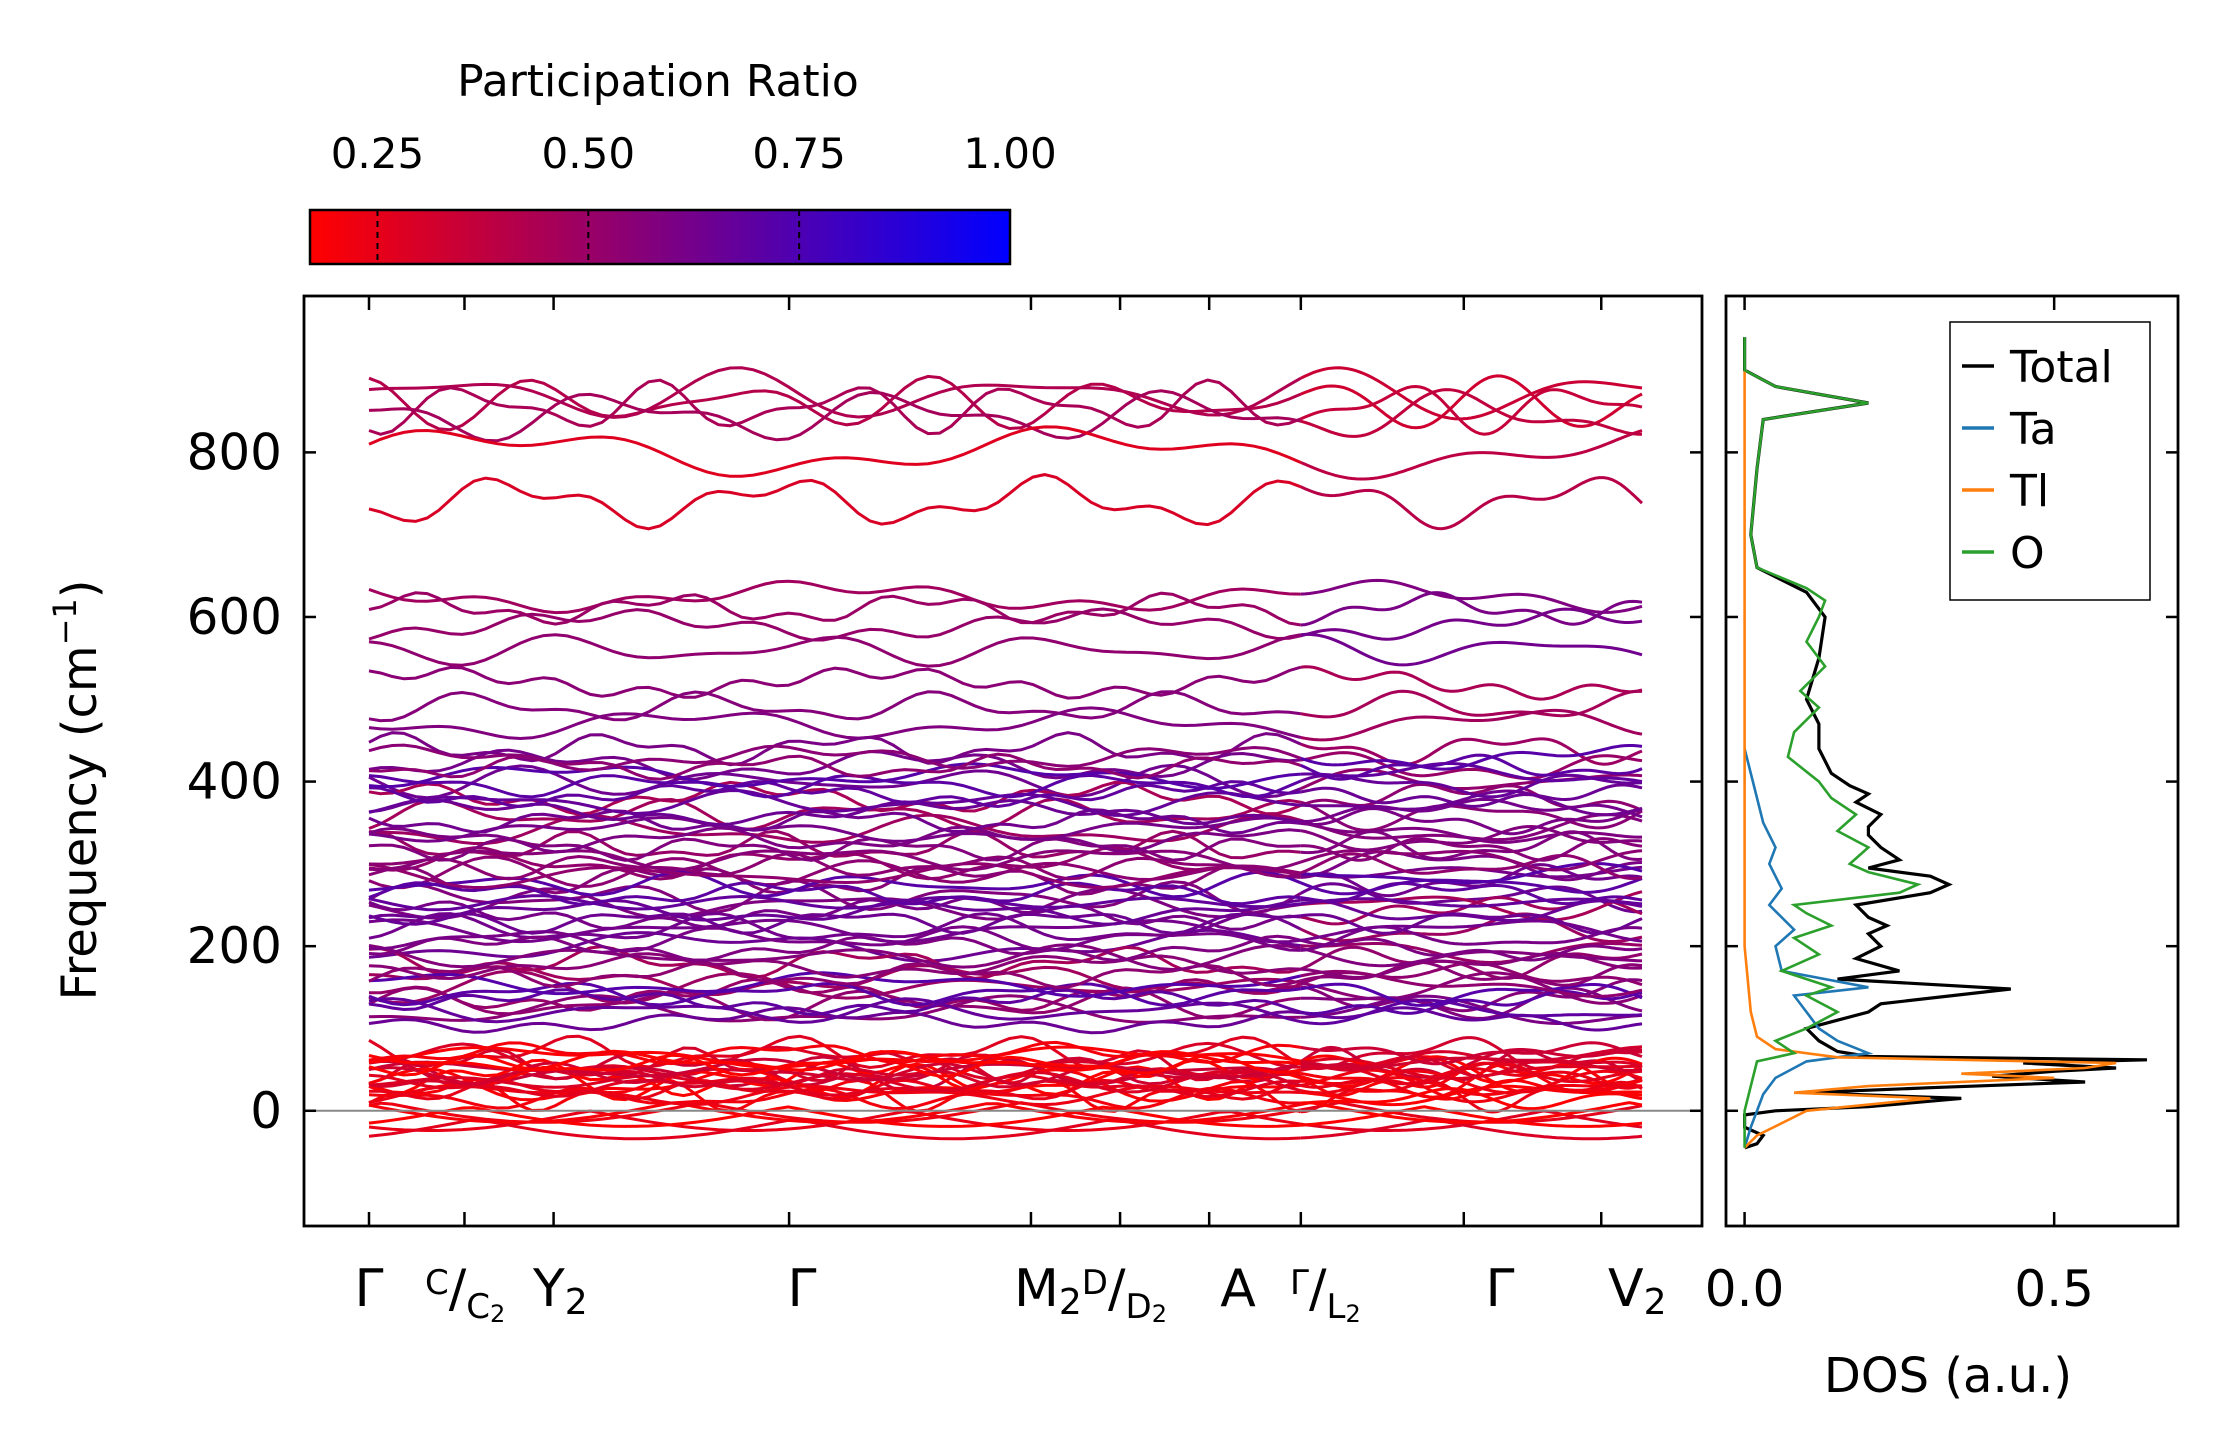  I want to click on dos-curve-total, so click(1945, 743).